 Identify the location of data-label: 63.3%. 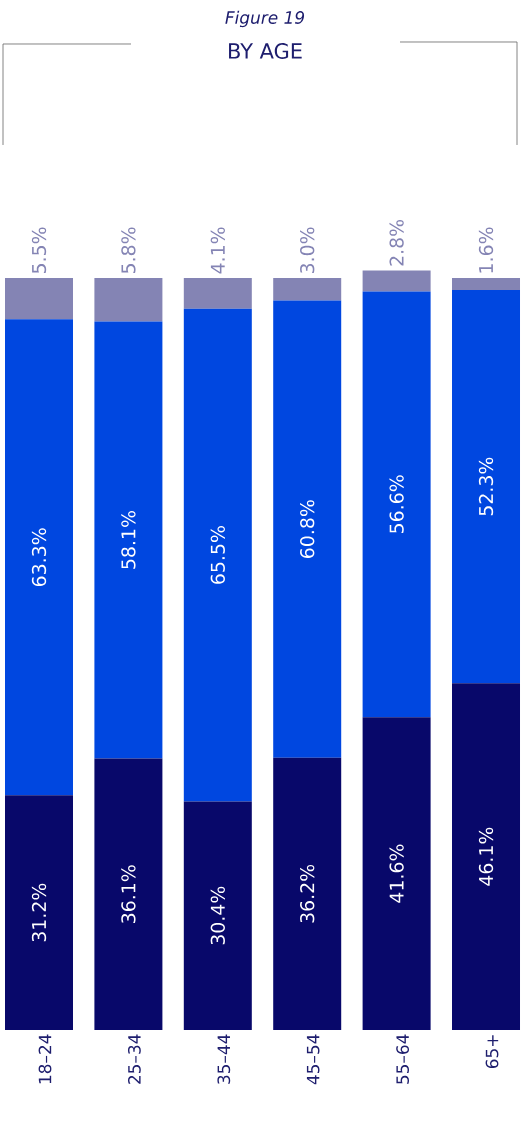
(39, 557).